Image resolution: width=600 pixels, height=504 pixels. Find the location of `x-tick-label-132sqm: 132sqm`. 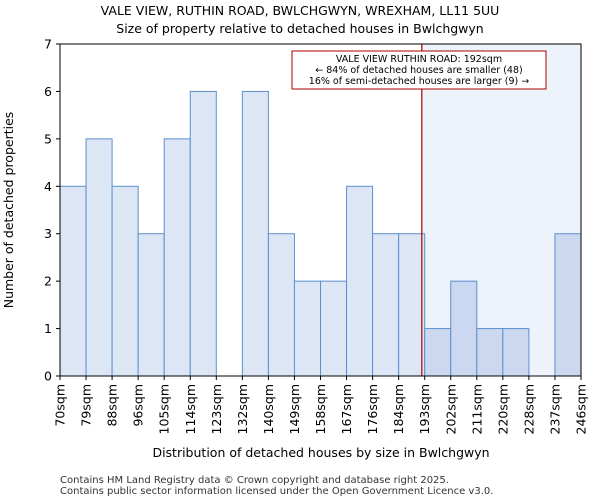

x-tick-label-132sqm: 132sqm is located at coordinates (242, 409).